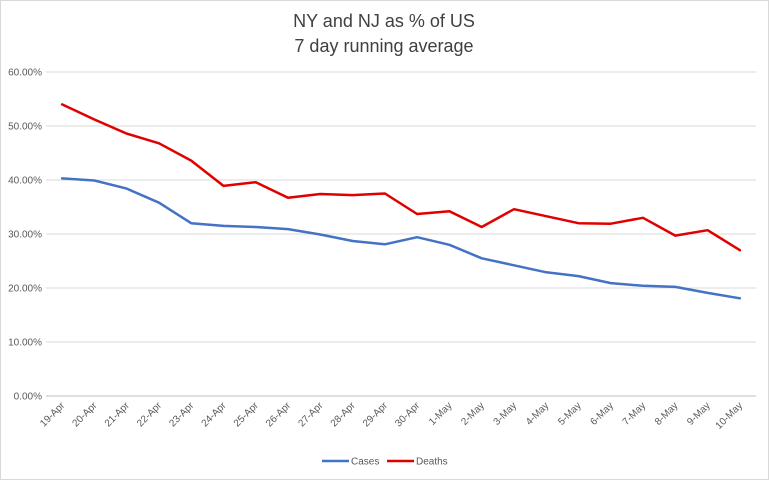 This screenshot has width=769, height=480. What do you see at coordinates (505, 413) in the screenshot?
I see `x-tick-label: 3-May` at bounding box center [505, 413].